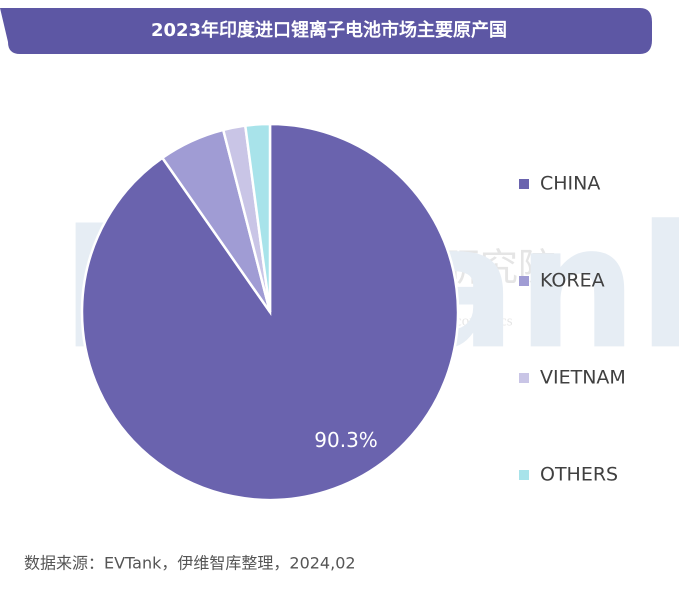  I want to click on legend-label: OTHERS, so click(579, 475).